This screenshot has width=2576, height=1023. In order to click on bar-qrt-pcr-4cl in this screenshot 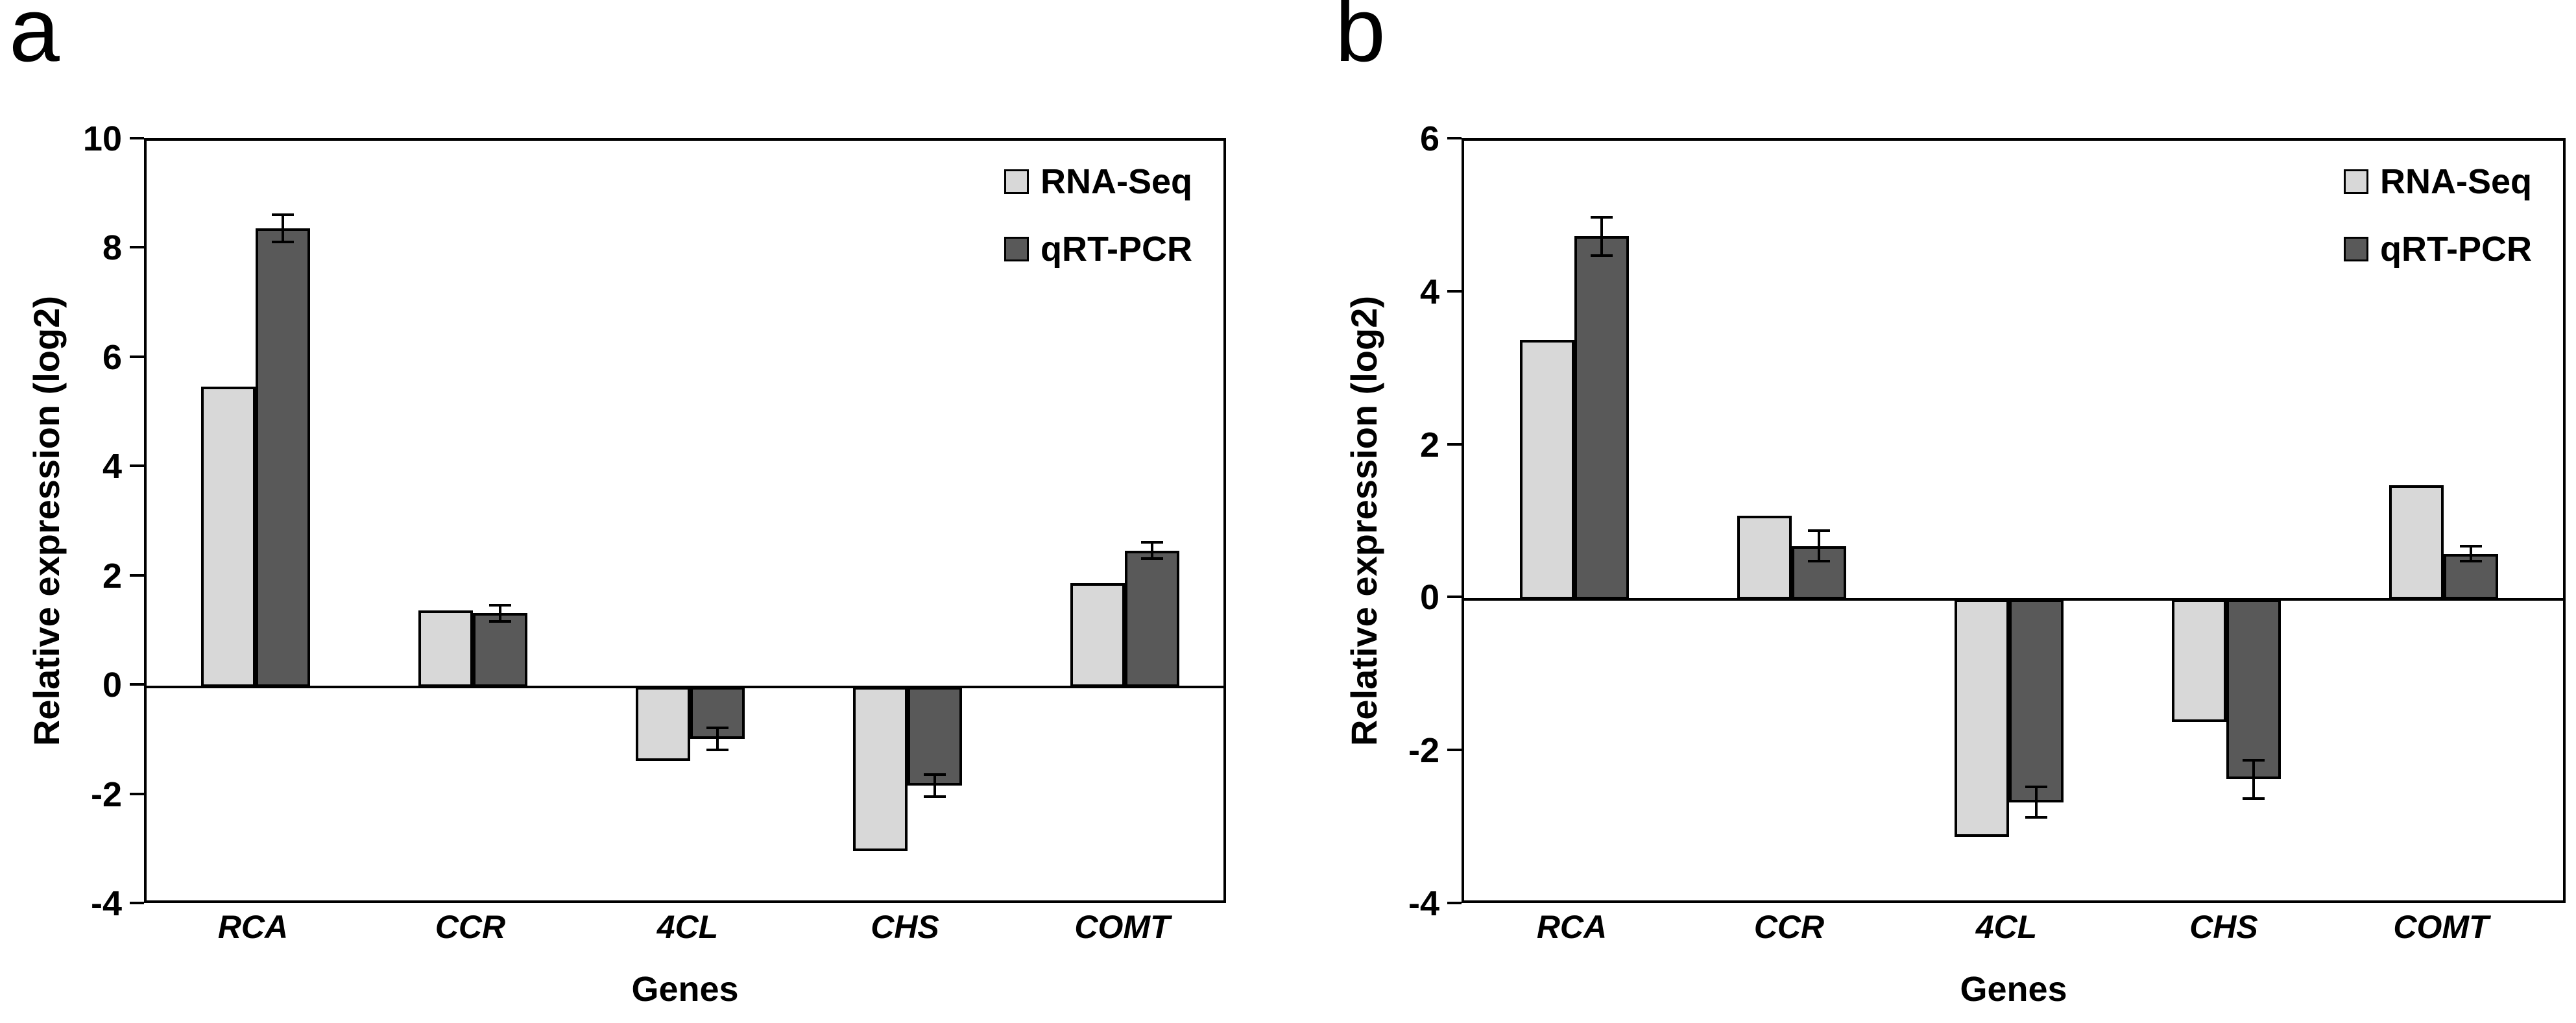, I will do `click(2036, 700)`.